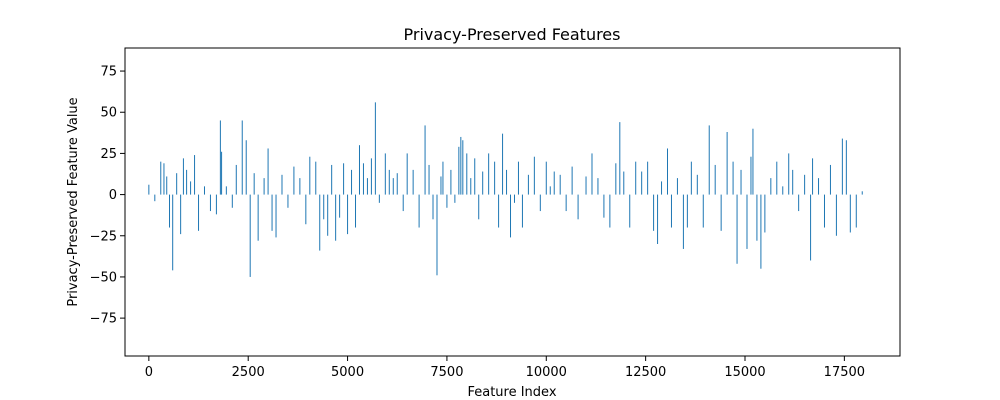 The image size is (1000, 400). What do you see at coordinates (511, 392) in the screenshot?
I see `x-axis-label: Feature Index` at bounding box center [511, 392].